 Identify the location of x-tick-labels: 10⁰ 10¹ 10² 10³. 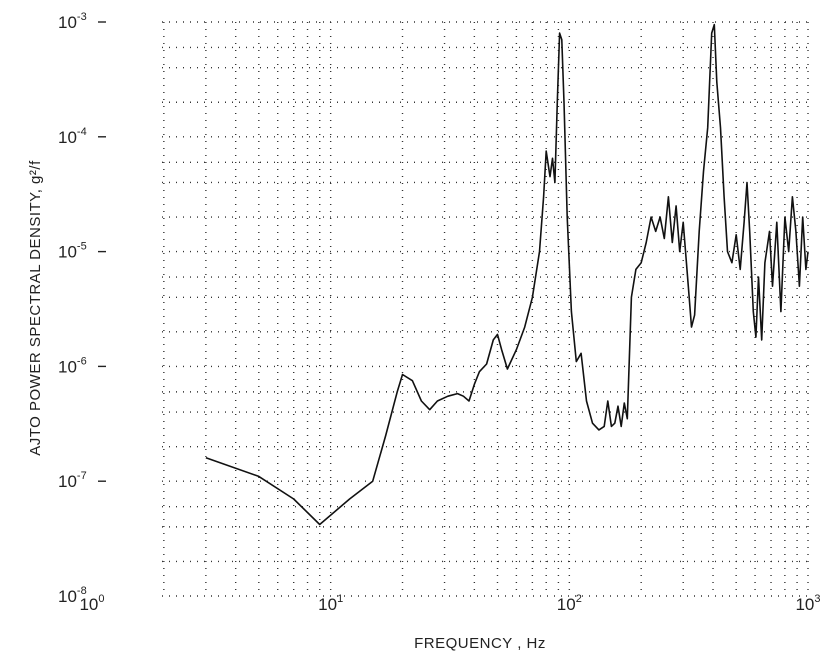
(449, 603).